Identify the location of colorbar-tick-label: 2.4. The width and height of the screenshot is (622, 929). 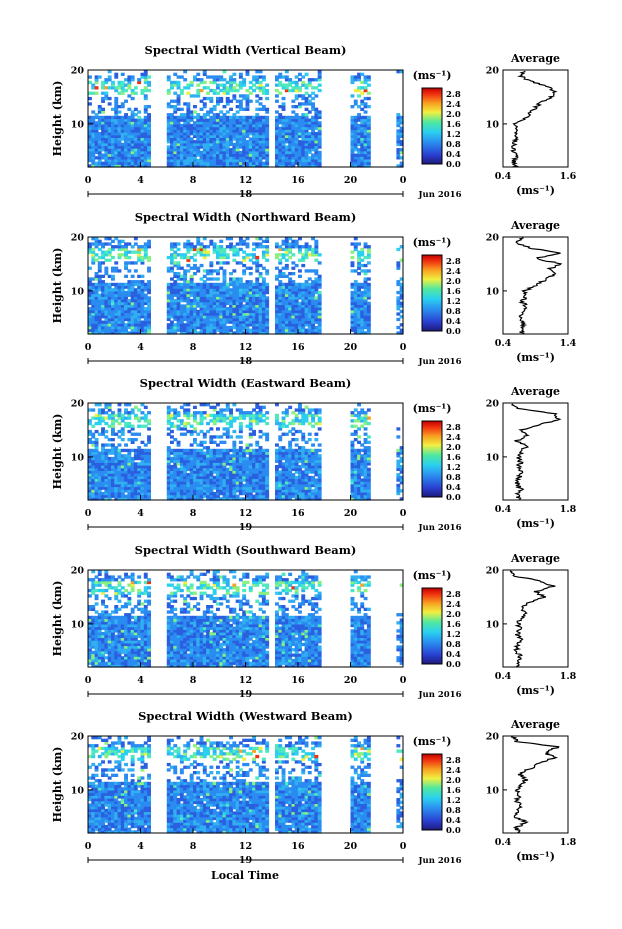
(453, 105).